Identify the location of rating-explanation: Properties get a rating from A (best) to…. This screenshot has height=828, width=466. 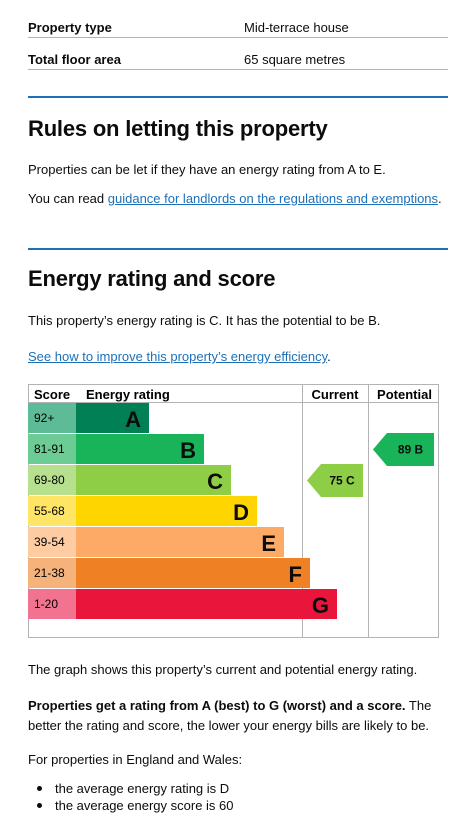
(235, 716).